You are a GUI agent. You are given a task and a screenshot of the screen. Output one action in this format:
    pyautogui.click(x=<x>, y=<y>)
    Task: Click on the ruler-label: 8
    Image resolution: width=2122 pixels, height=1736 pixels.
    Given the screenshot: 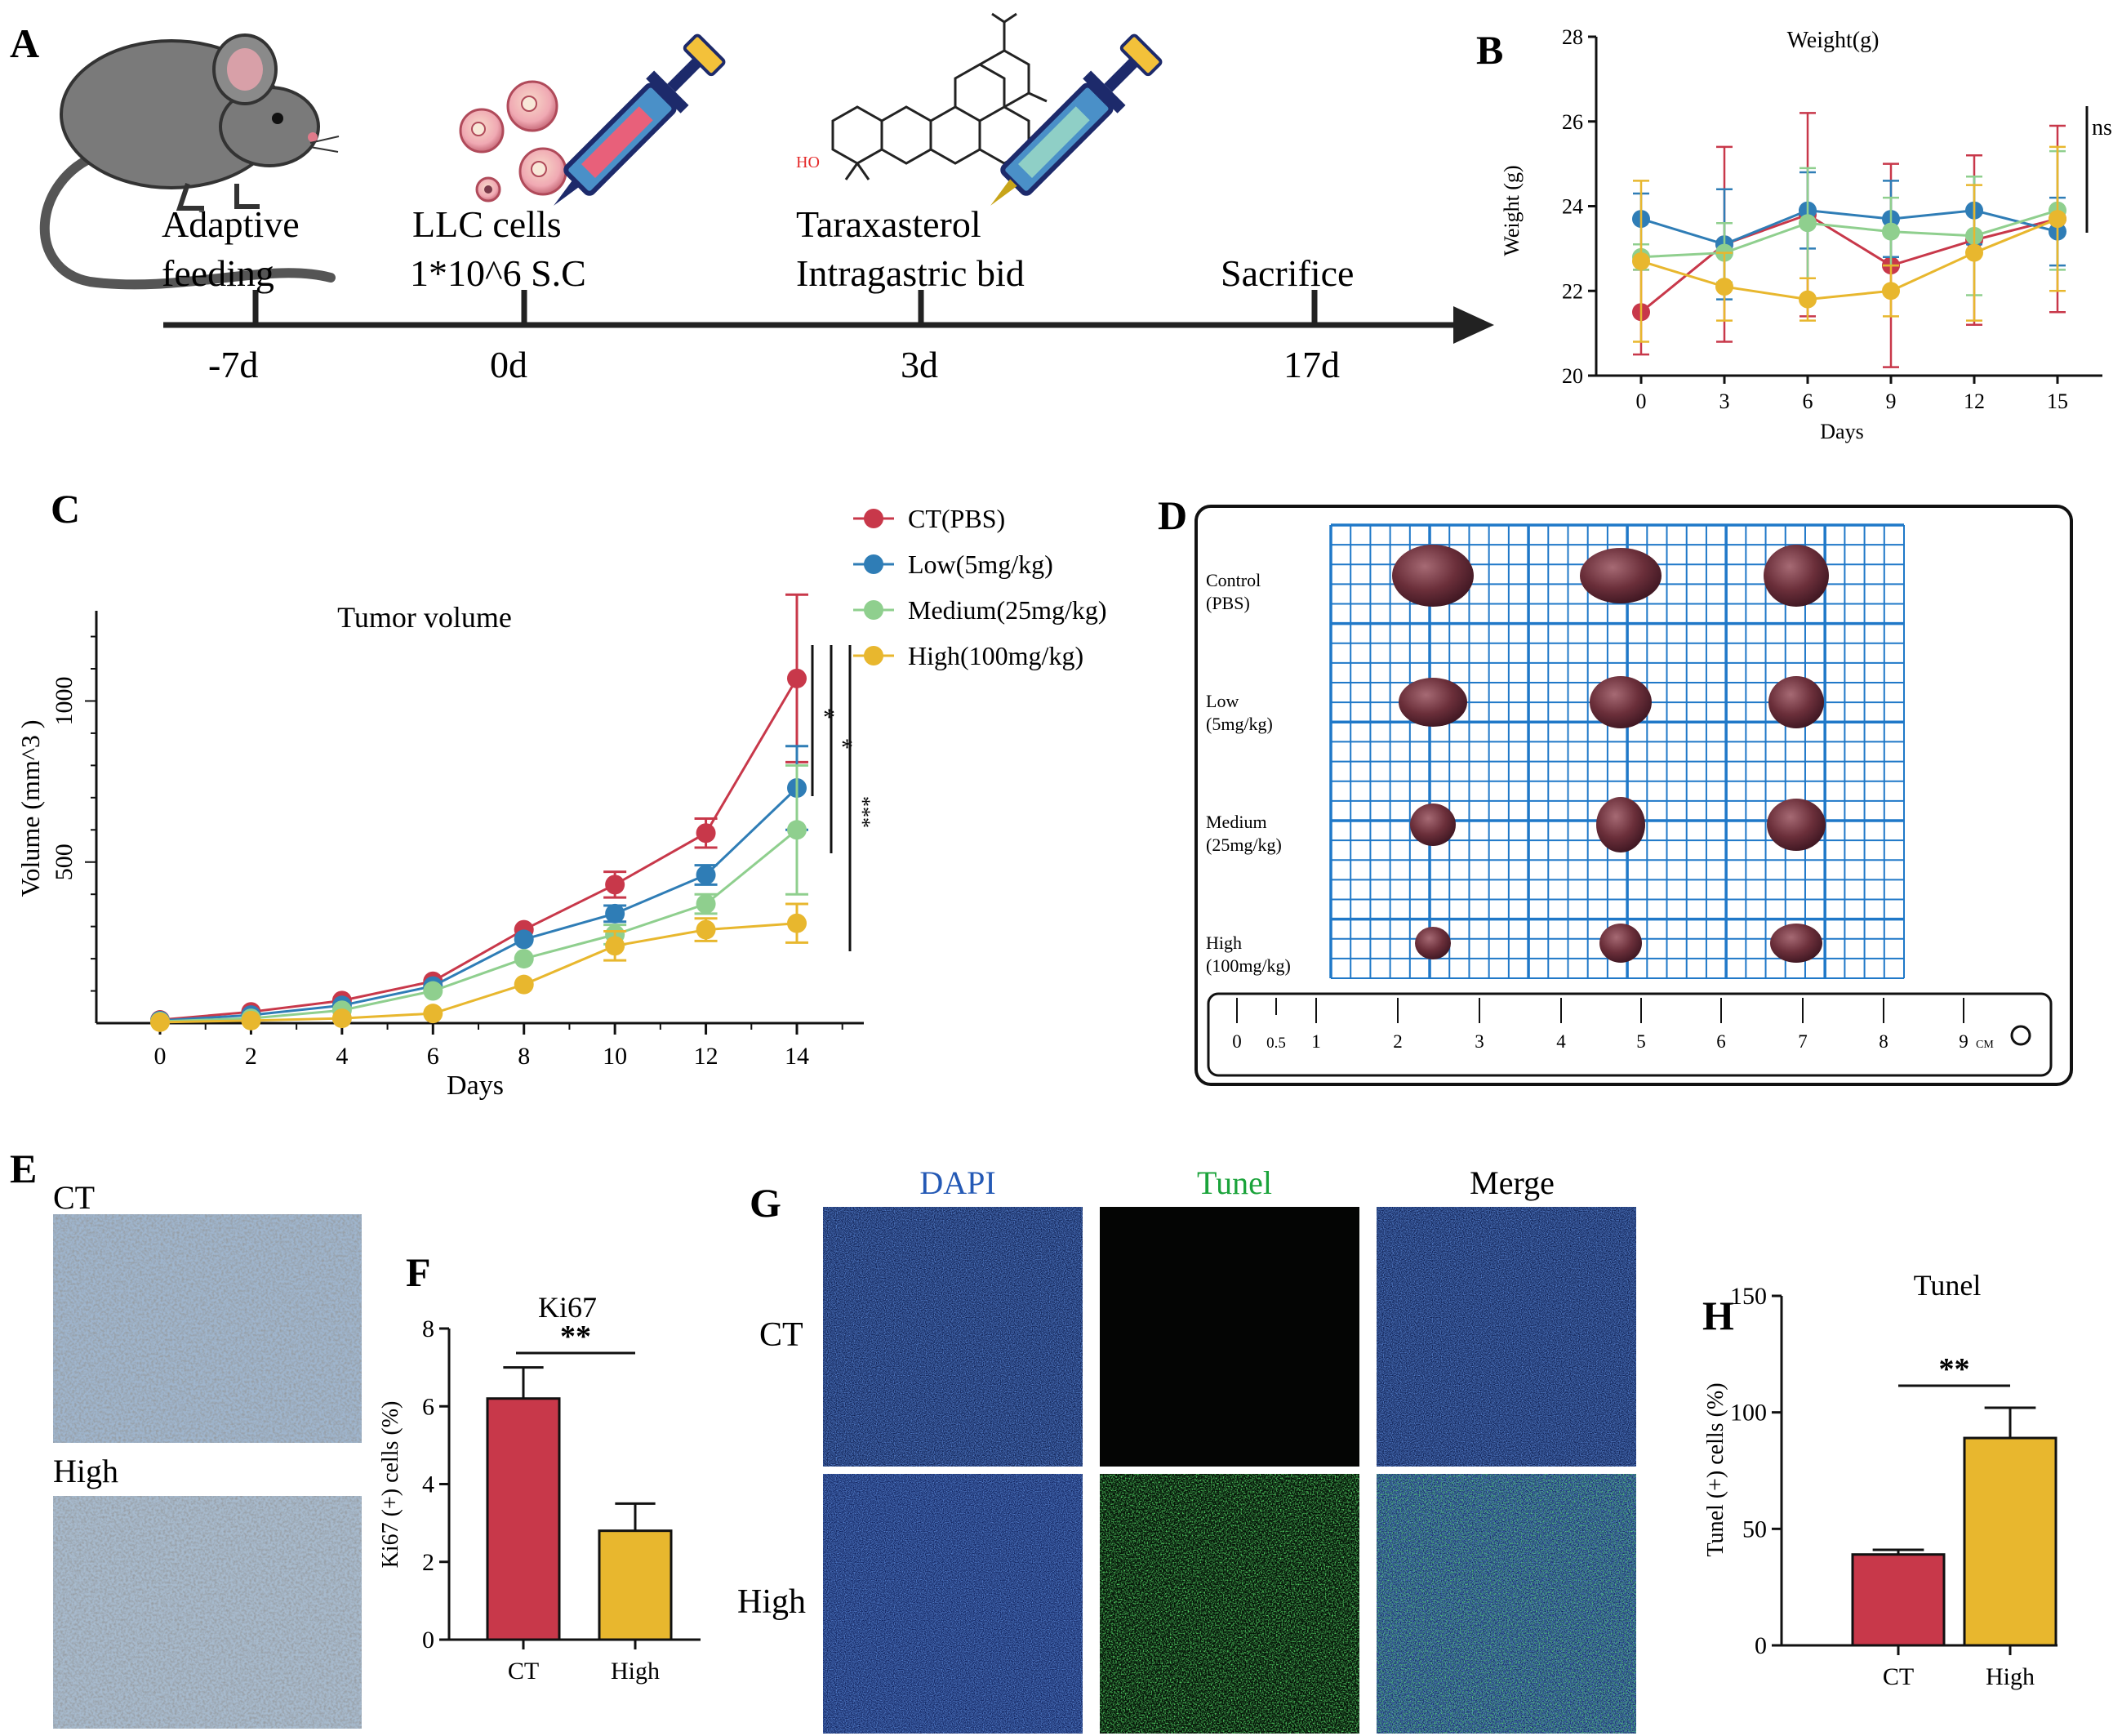 What is the action you would take?
    pyautogui.click(x=1883, y=1041)
    